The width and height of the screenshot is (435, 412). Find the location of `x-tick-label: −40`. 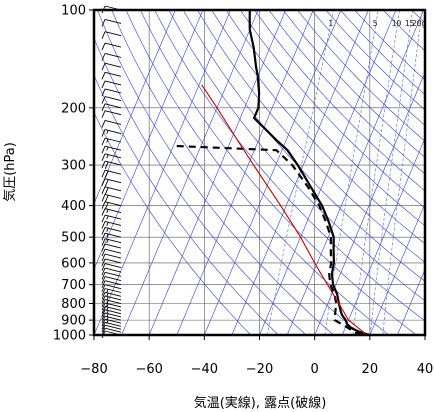

x-tick-label: −40 is located at coordinates (204, 369).